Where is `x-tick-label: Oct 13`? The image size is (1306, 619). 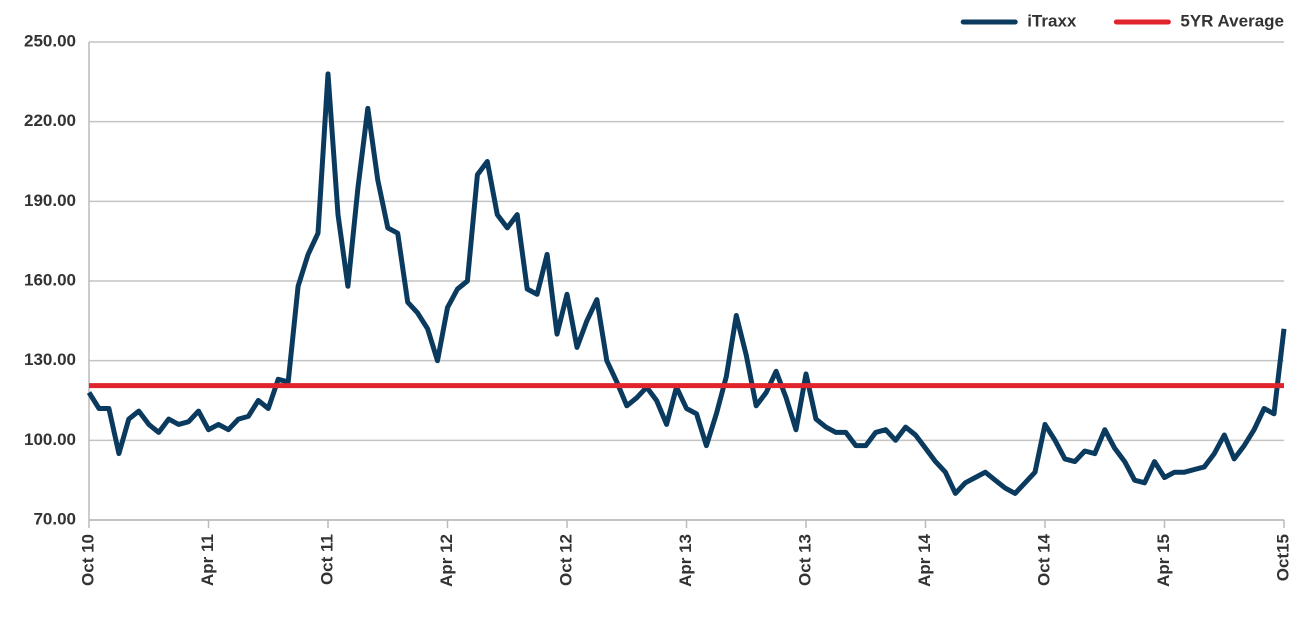
x-tick-label: Oct 13 is located at coordinates (804, 560).